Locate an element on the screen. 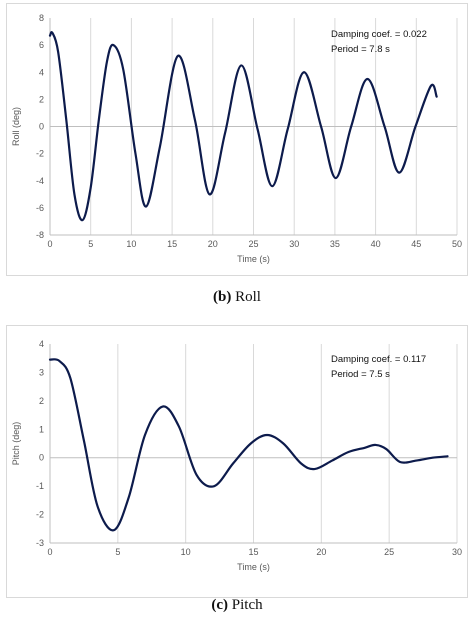 This screenshot has width=474, height=623. x-tick-label-8: 40 is located at coordinates (376, 244).